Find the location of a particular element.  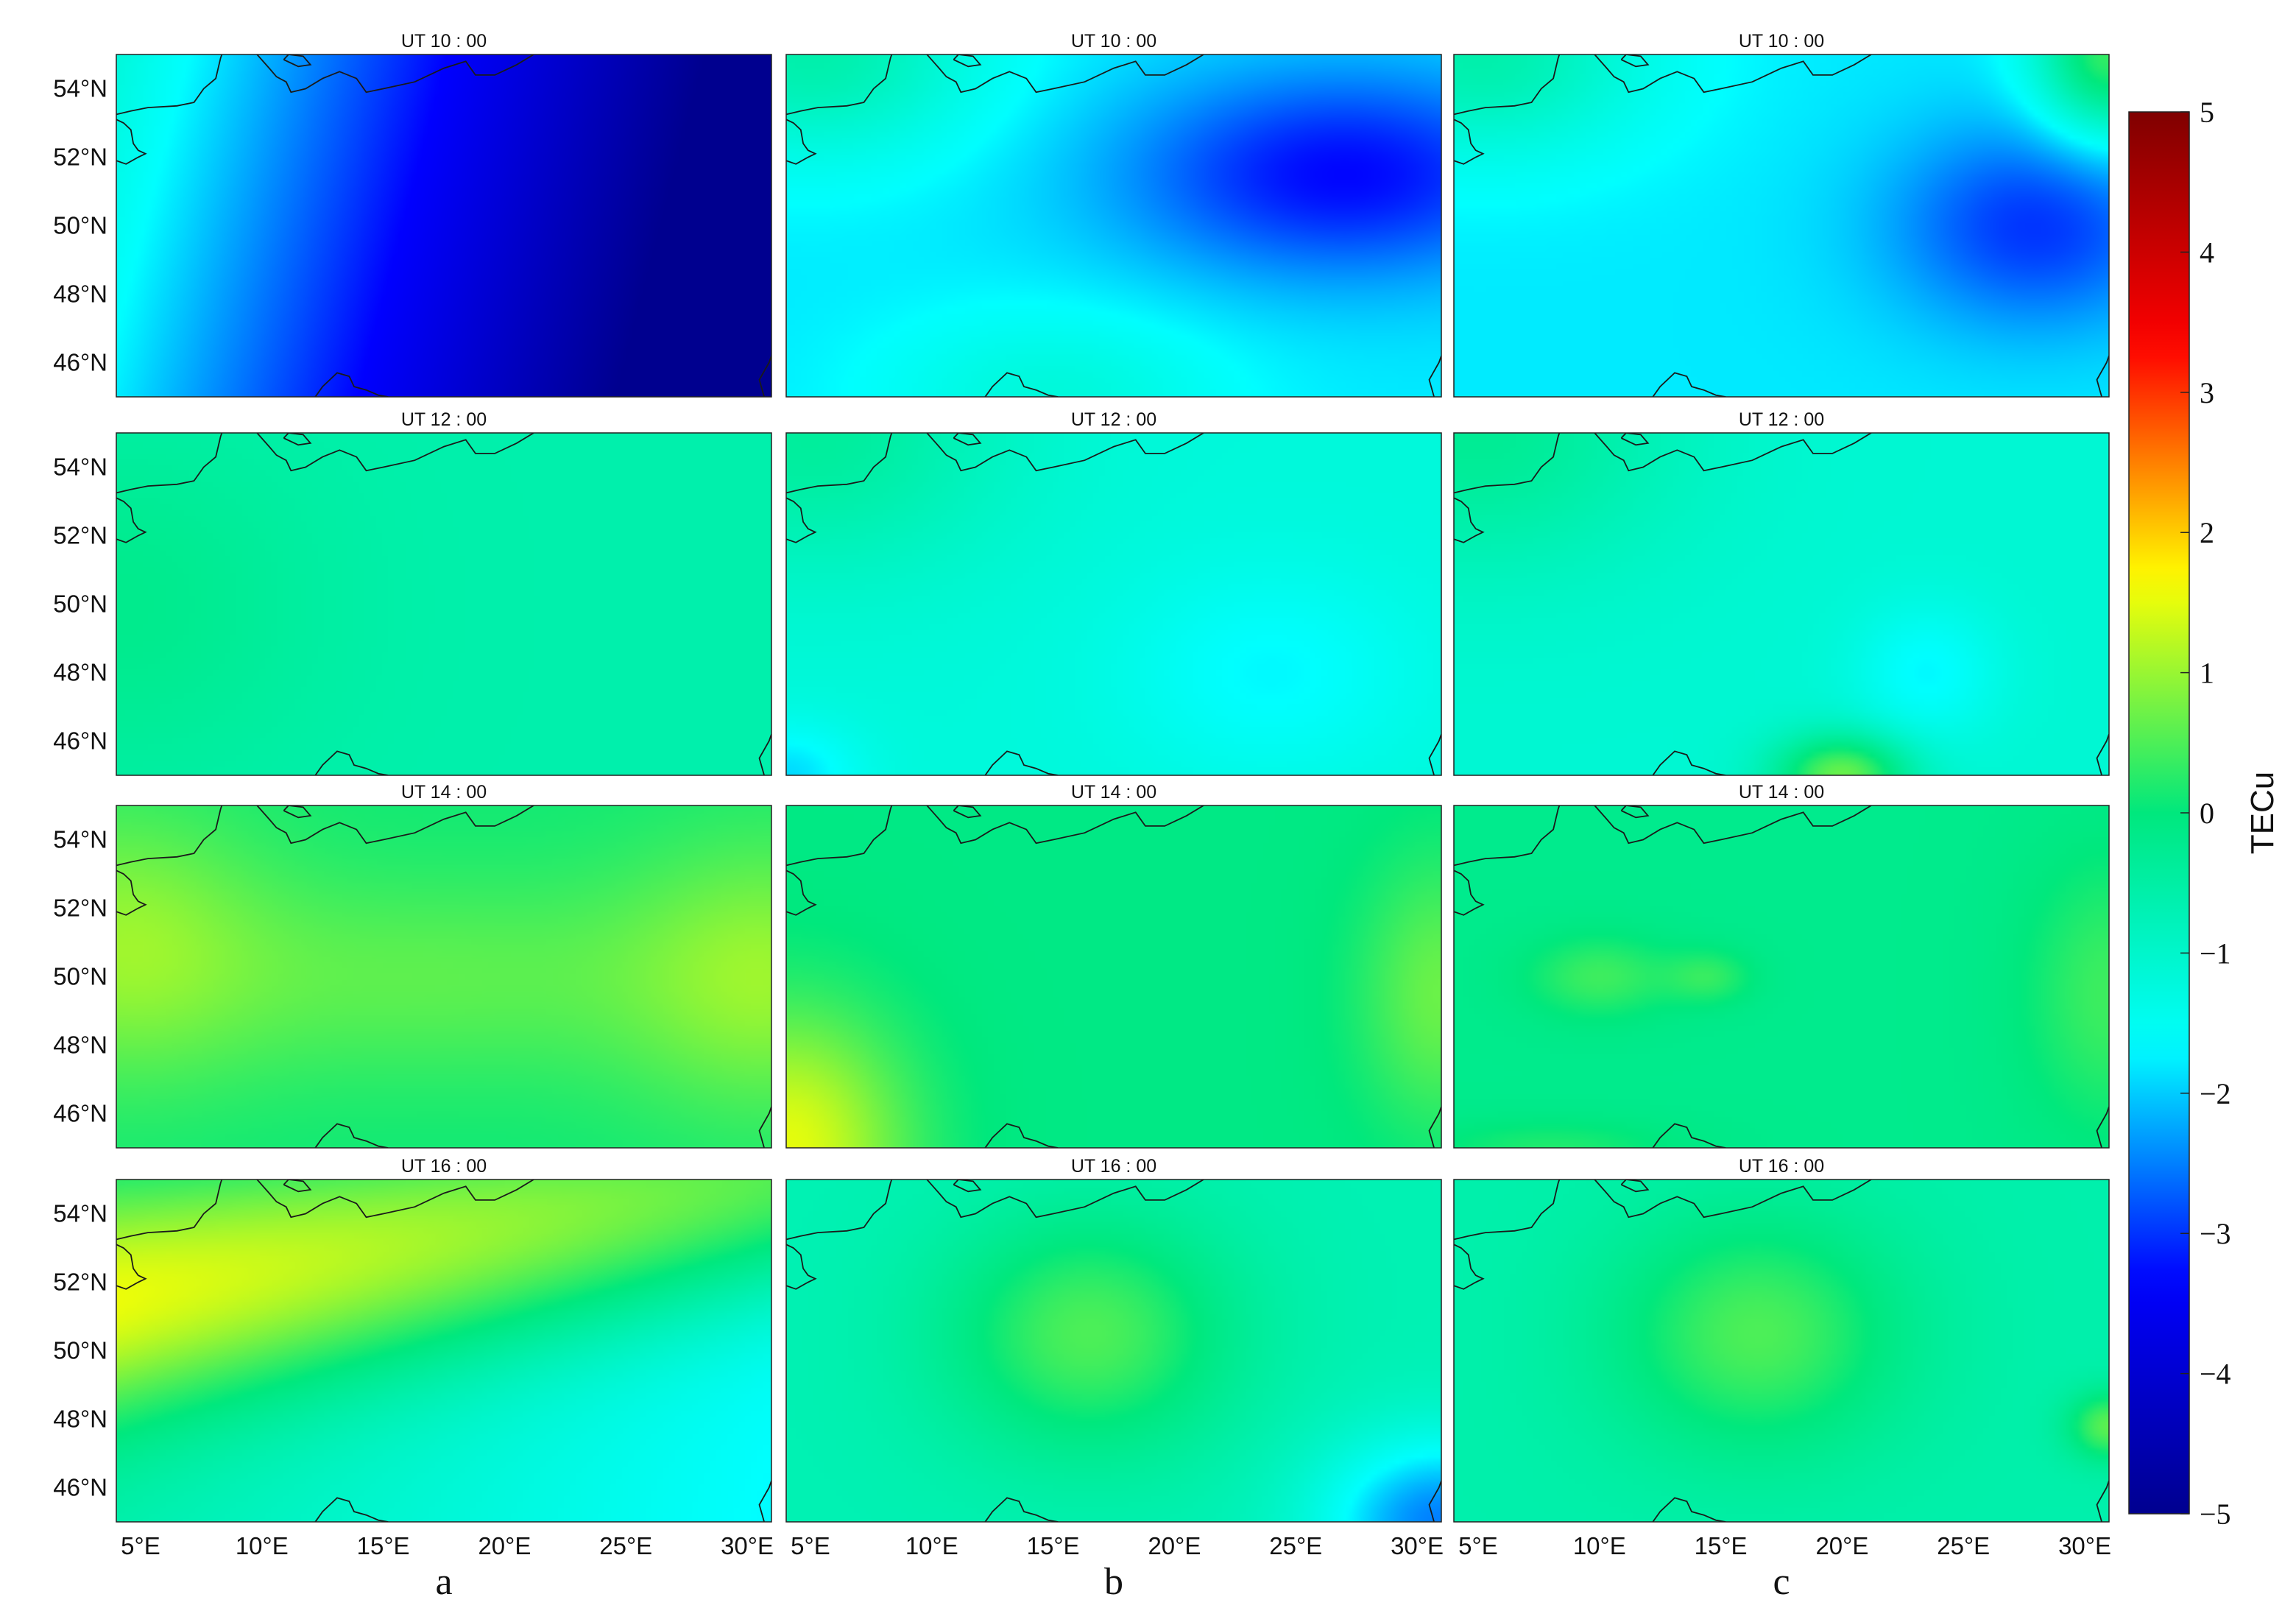

map-panel-3-3: UT 14 : 00 is located at coordinates (1782, 965).